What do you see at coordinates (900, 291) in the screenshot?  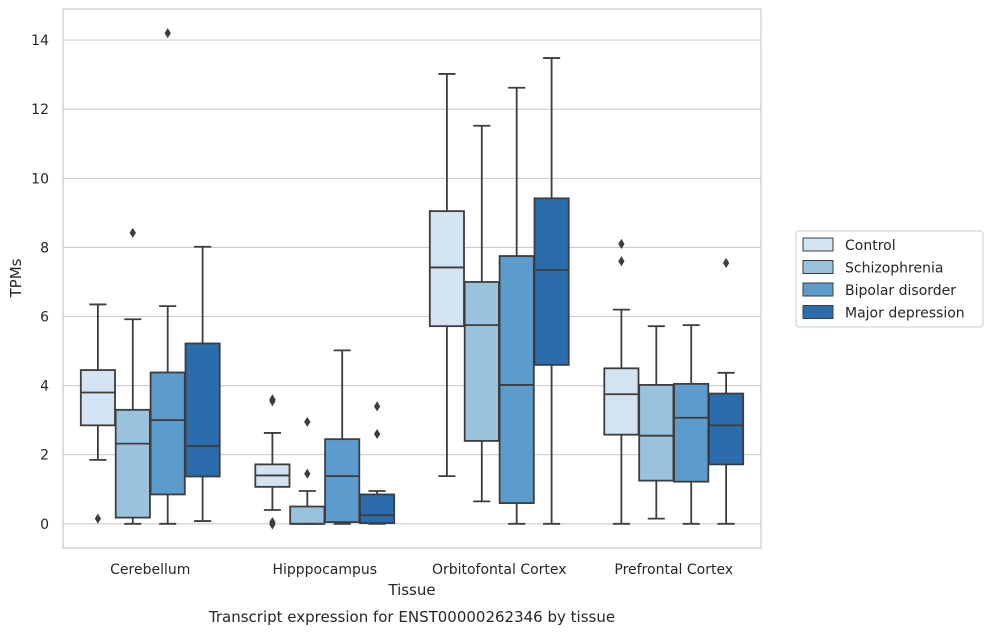 I see `legend-label: Bipolar disorder` at bounding box center [900, 291].